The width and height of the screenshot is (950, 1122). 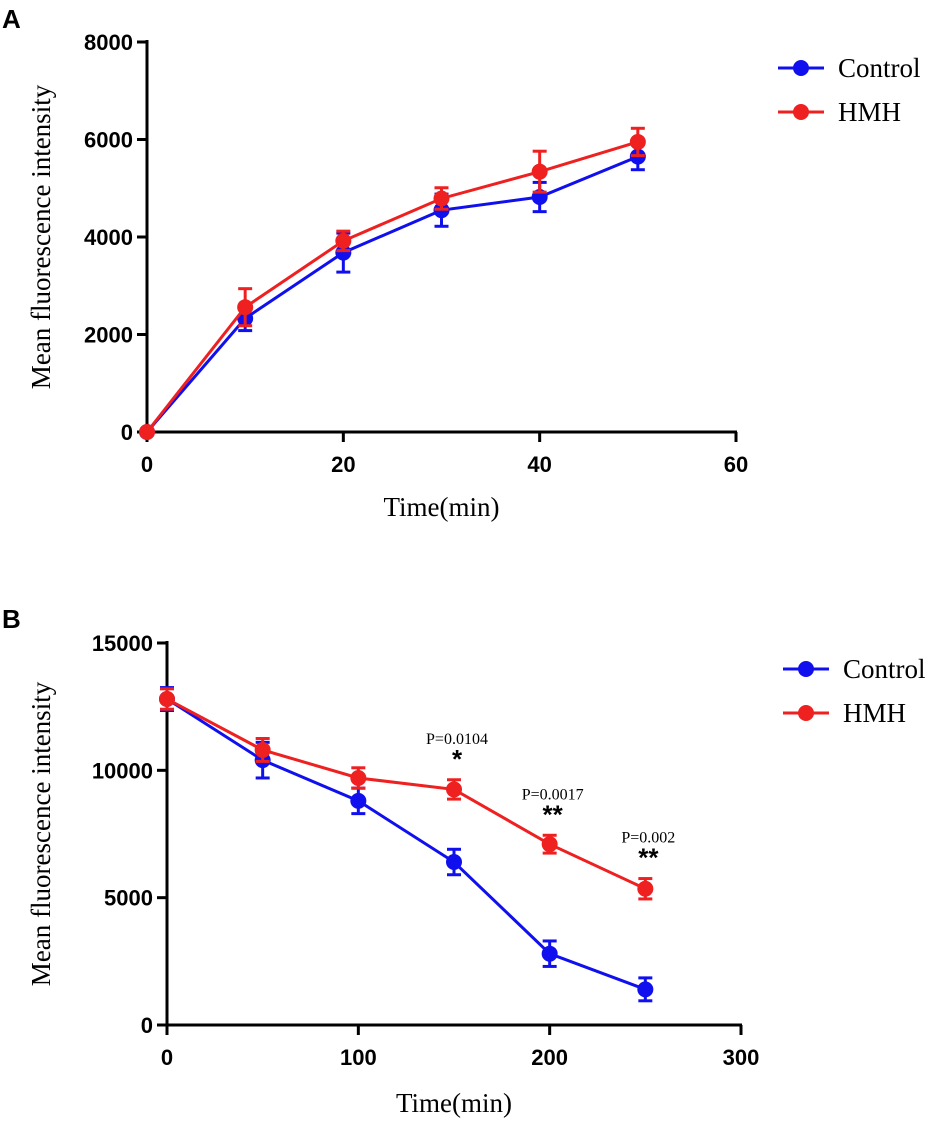 What do you see at coordinates (122, 643) in the screenshot?
I see `panel-b-y-tick-label: 15000` at bounding box center [122, 643].